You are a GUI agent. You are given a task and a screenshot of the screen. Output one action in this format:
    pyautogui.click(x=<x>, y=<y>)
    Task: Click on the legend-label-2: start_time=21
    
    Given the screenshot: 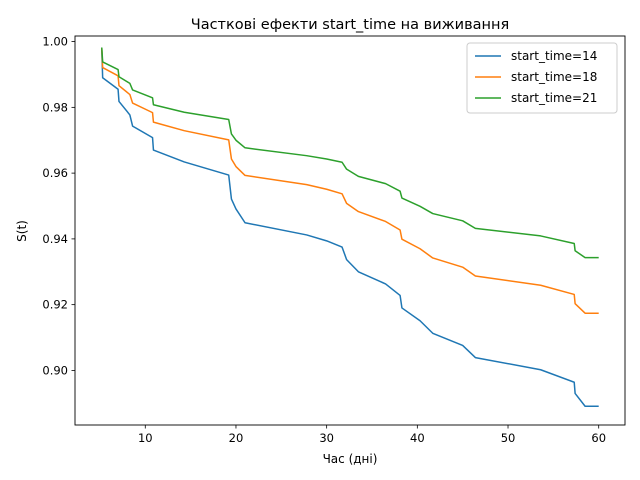 What is the action you would take?
    pyautogui.click(x=554, y=98)
    